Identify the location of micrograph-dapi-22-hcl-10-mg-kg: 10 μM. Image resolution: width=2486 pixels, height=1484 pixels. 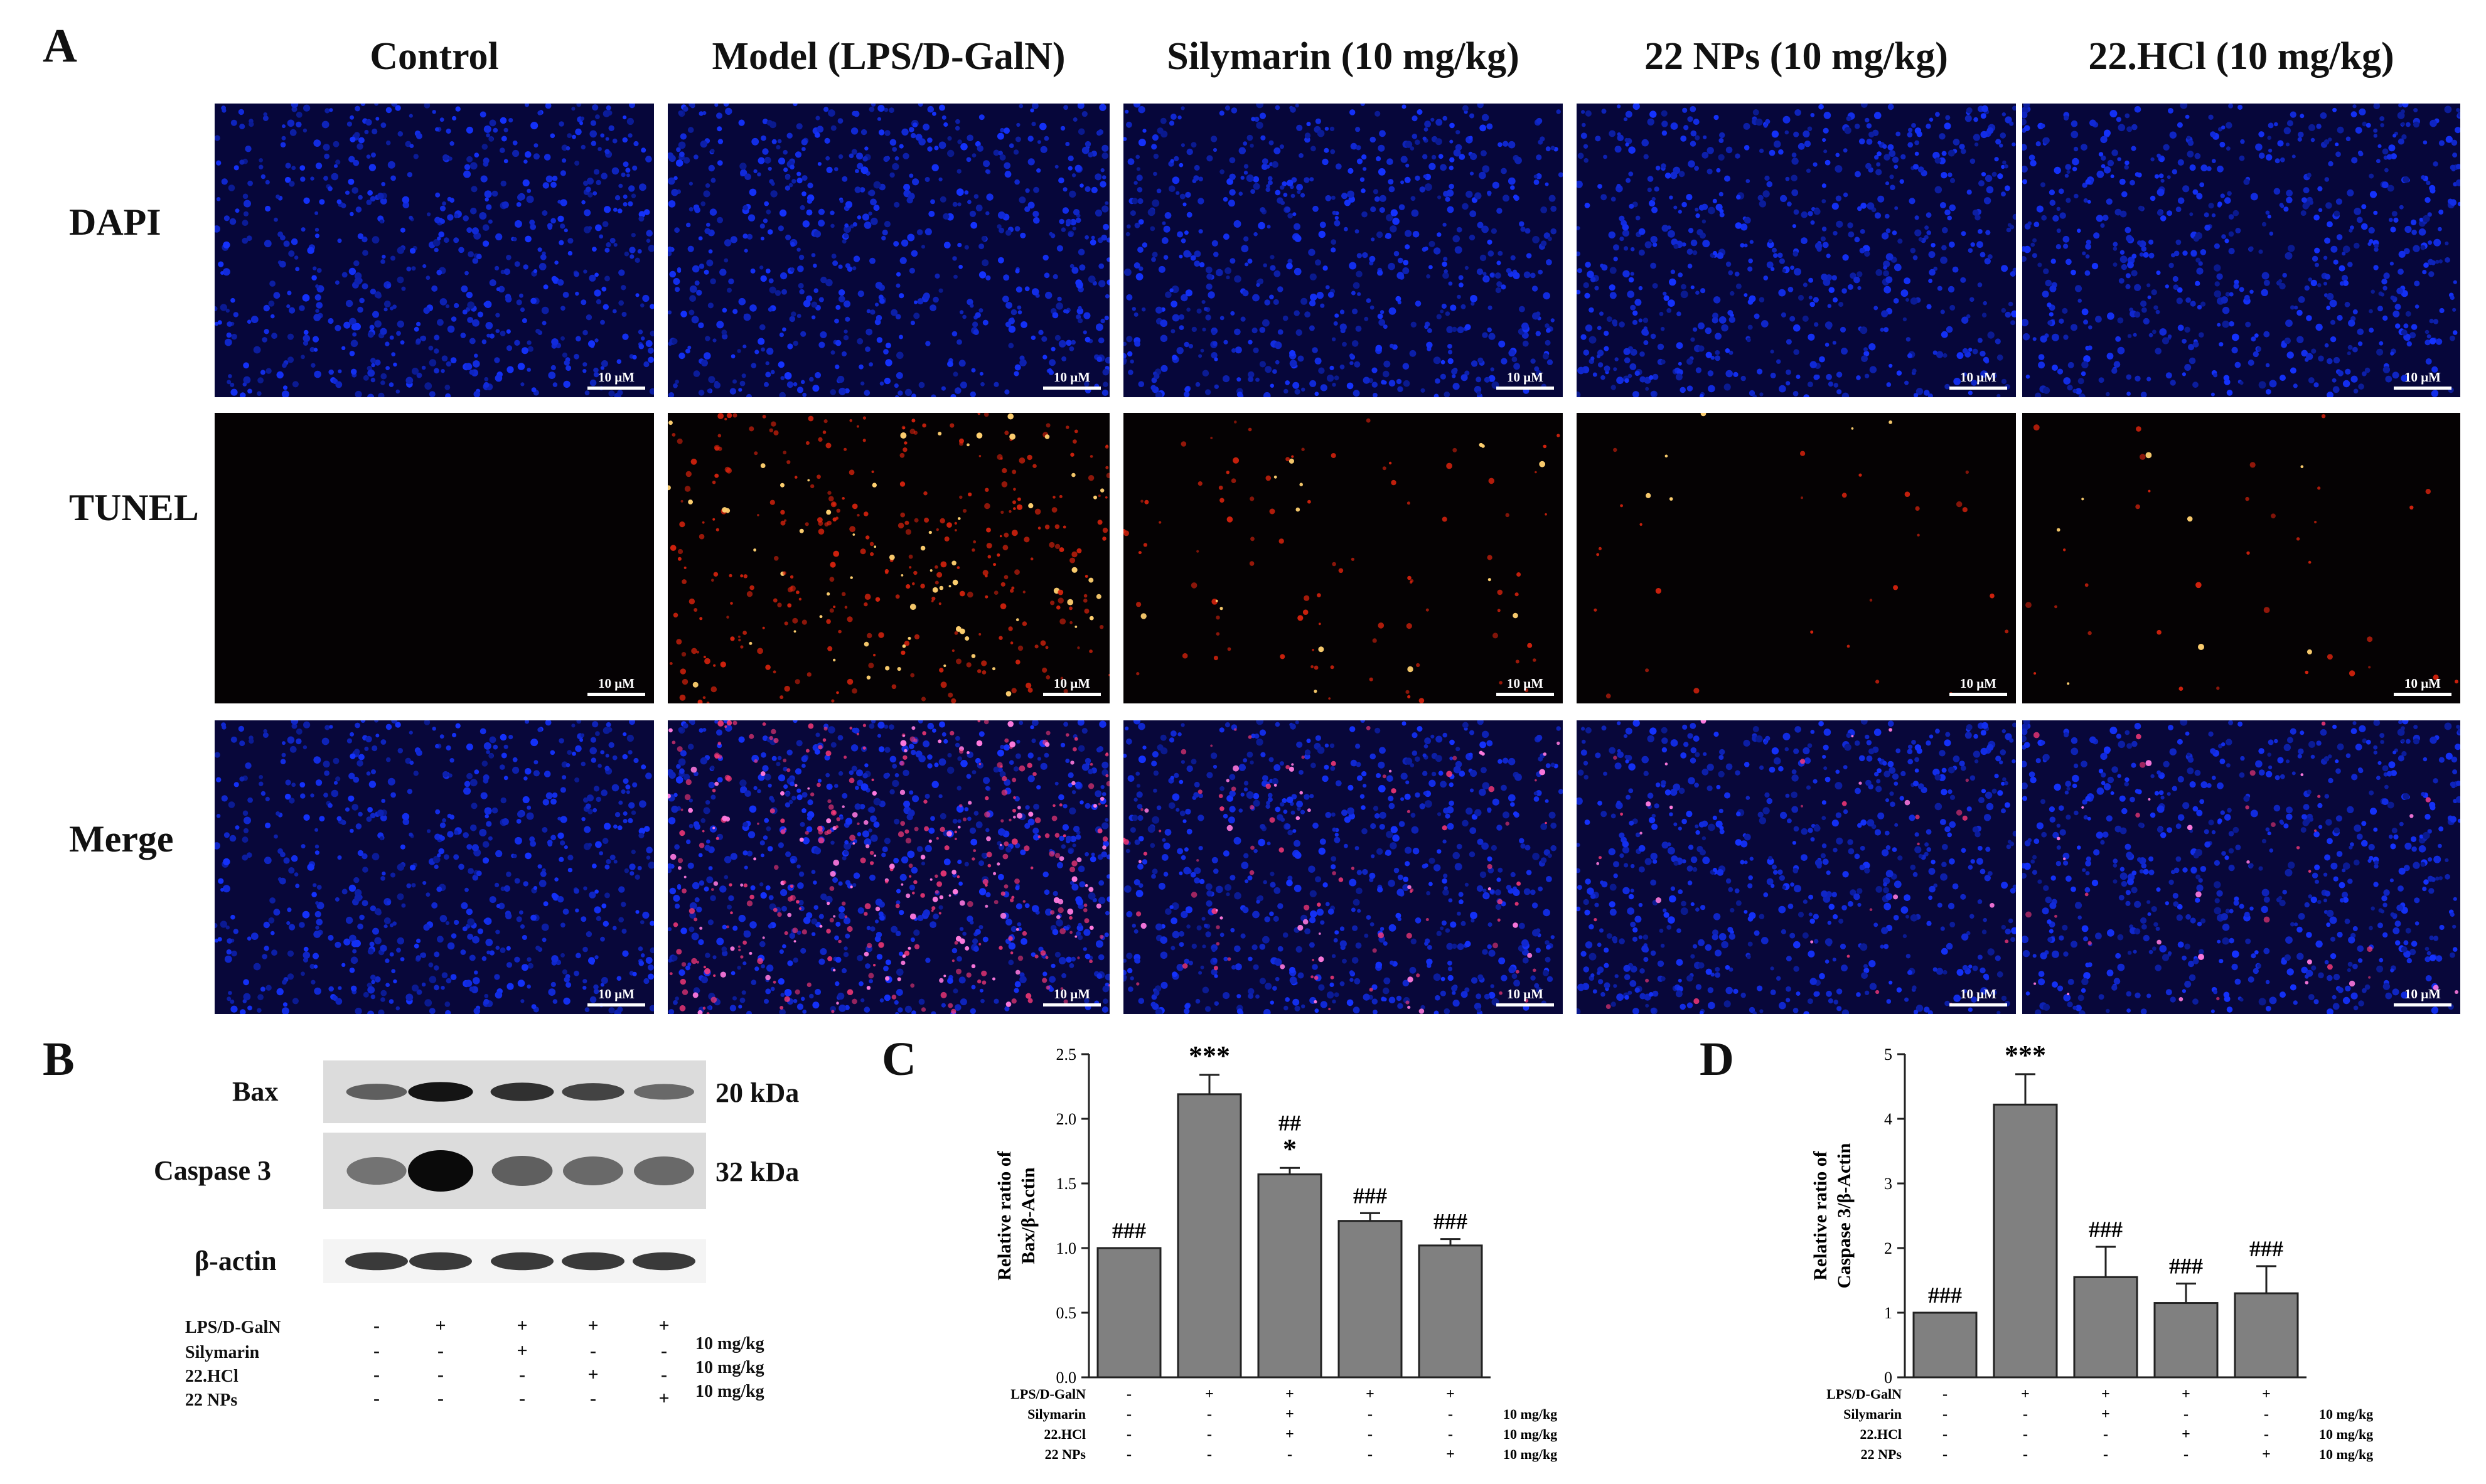
(2241, 250).